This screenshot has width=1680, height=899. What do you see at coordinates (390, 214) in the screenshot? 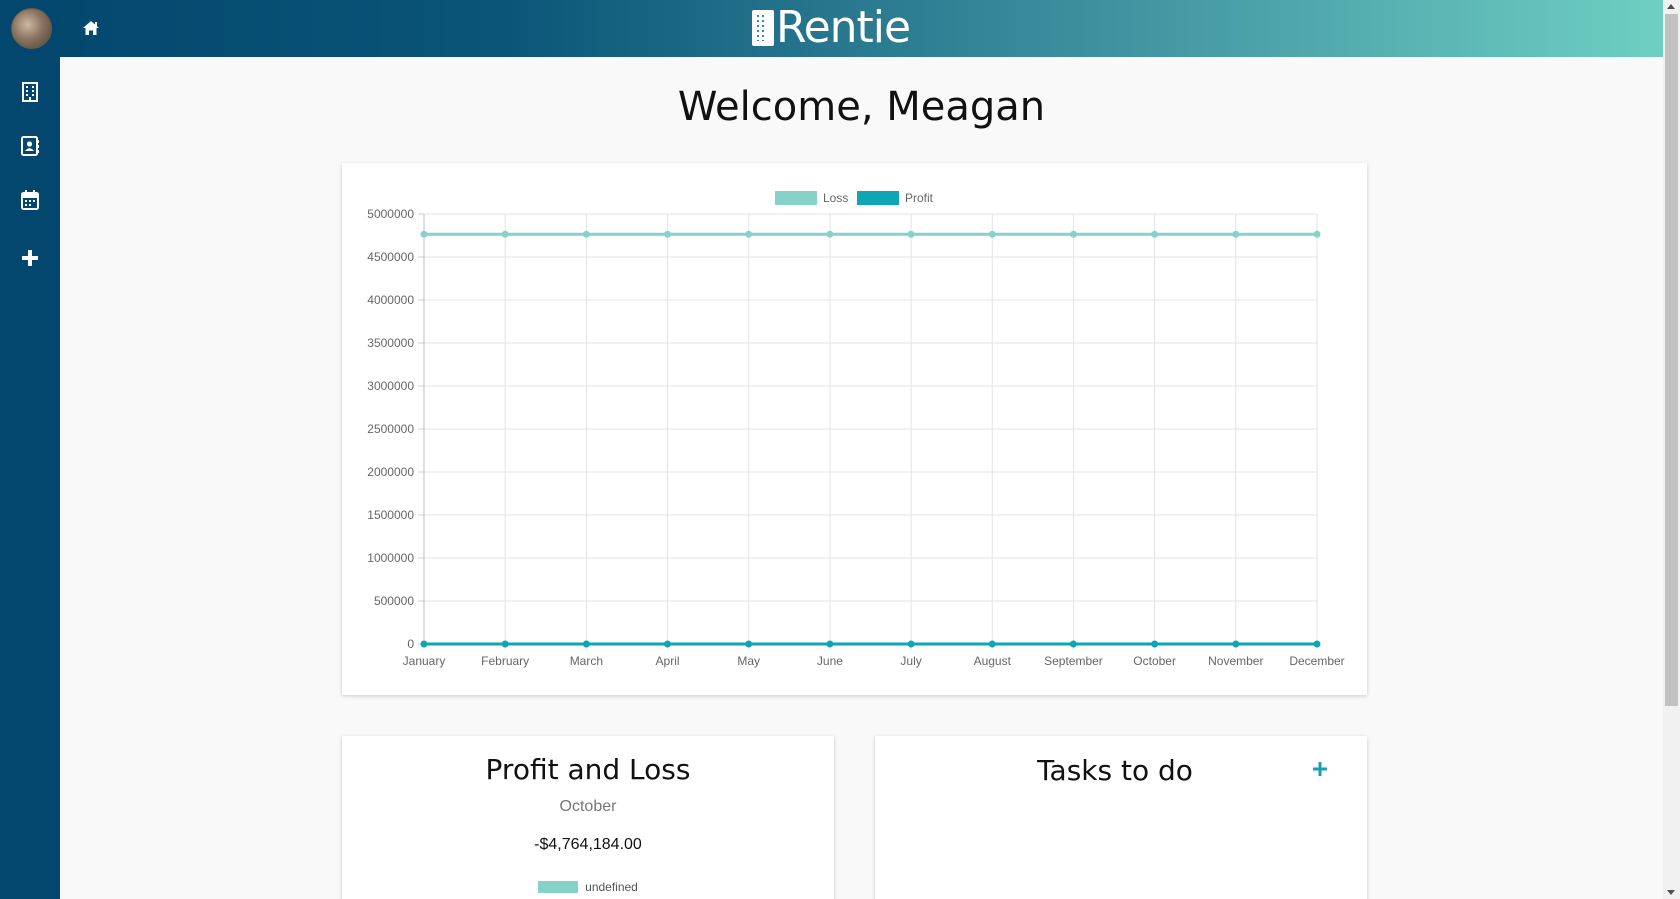
I see `y-tick-label: 5000000` at bounding box center [390, 214].